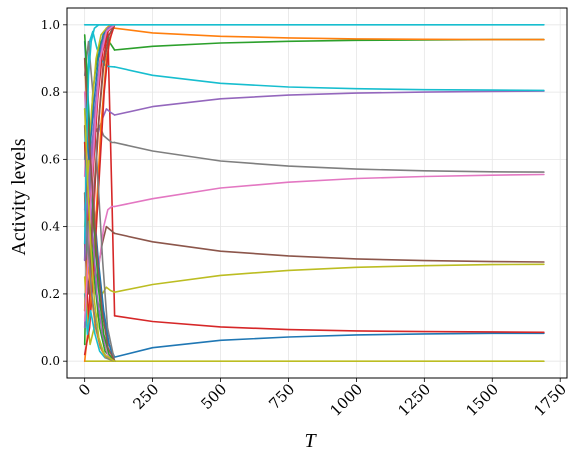  Describe the element at coordinates (50, 159) in the screenshot. I see `y-tick-label: 0.6` at that location.